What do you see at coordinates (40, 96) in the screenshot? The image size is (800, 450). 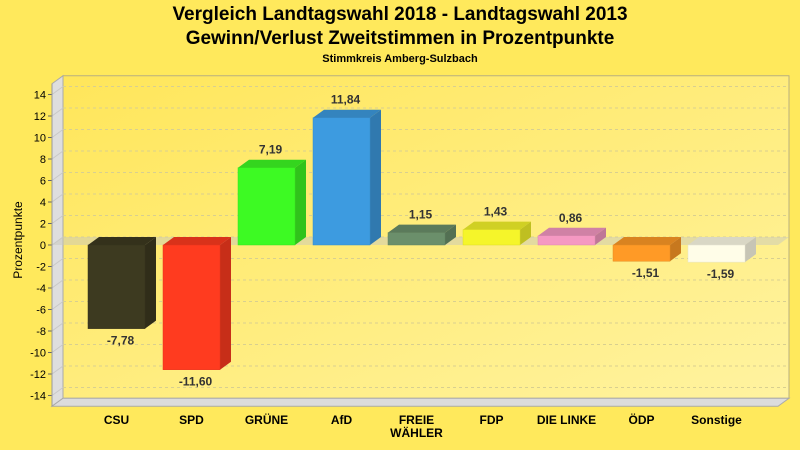 I see `y-tick-label: 14` at bounding box center [40, 96].